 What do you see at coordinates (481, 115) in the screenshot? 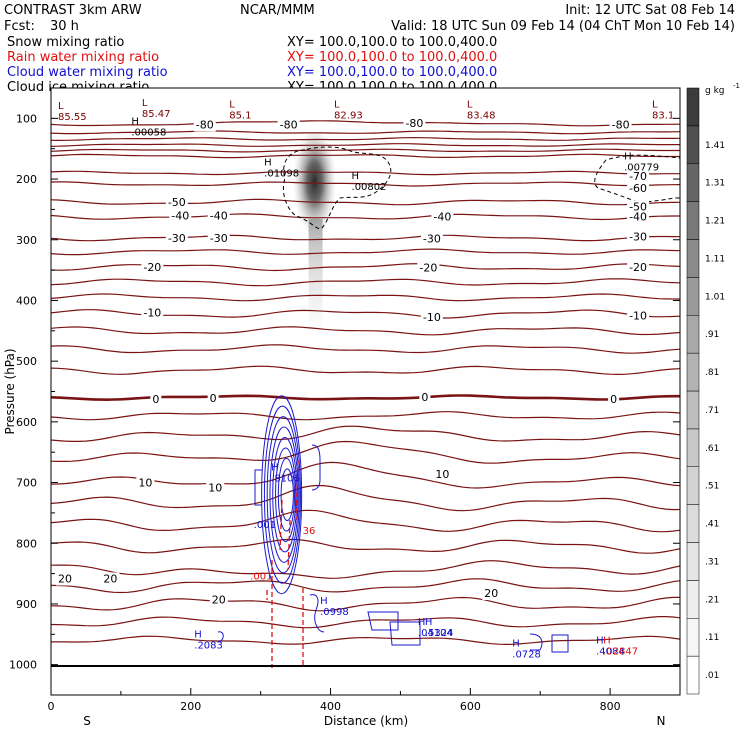
I see `extremum-value: 83.48` at bounding box center [481, 115].